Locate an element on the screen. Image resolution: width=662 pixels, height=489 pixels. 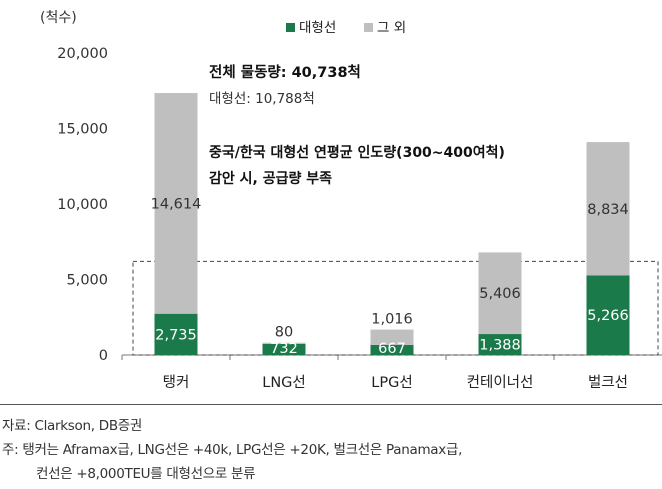
data-label-large: 5,266 is located at coordinates (608, 316).